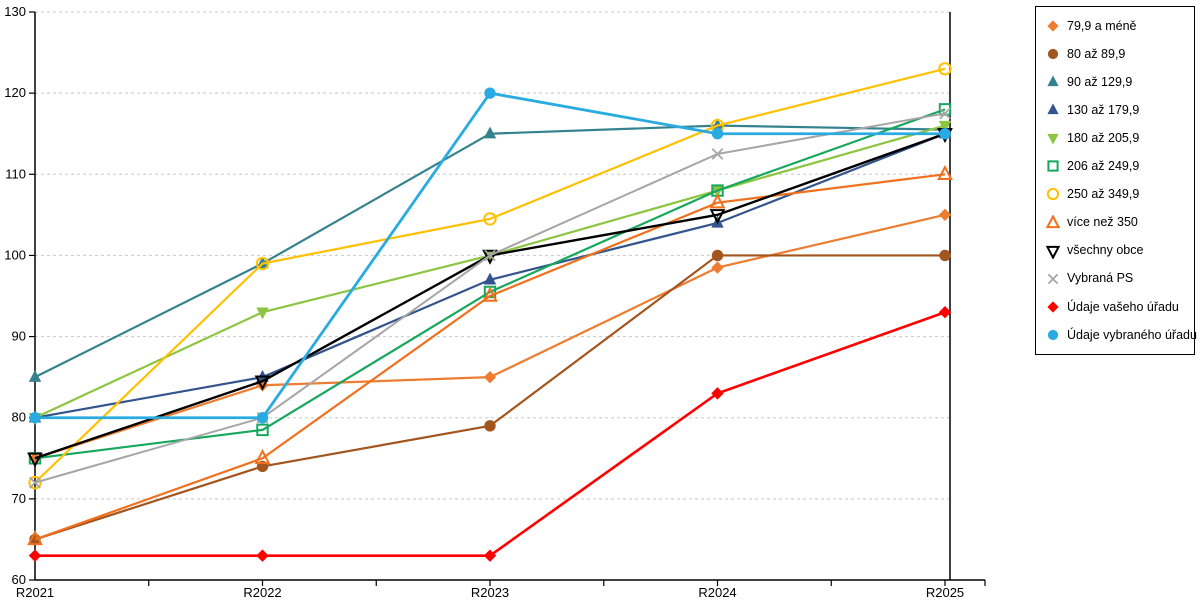 The height and width of the screenshot is (600, 1200). What do you see at coordinates (717, 592) in the screenshot?
I see `x-tick-label: R2024` at bounding box center [717, 592].